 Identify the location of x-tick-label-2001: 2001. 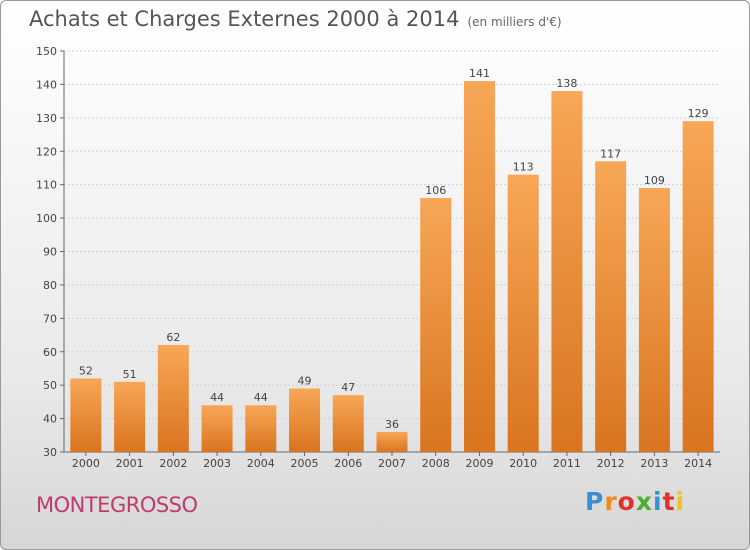
(130, 463).